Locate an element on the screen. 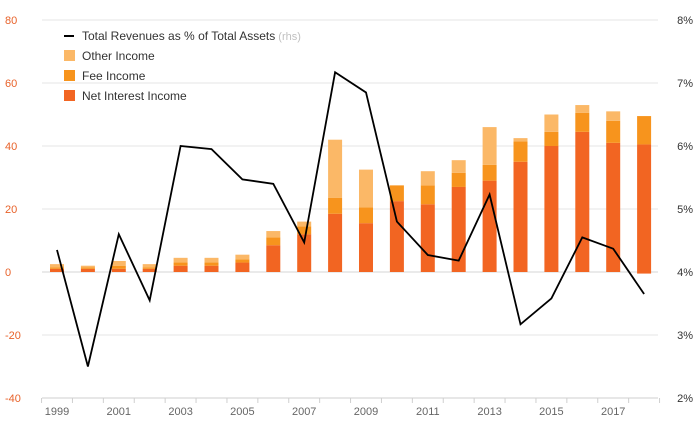 Image resolution: width=700 pixels, height=433 pixels. legend-label: Other Income is located at coordinates (118, 56).